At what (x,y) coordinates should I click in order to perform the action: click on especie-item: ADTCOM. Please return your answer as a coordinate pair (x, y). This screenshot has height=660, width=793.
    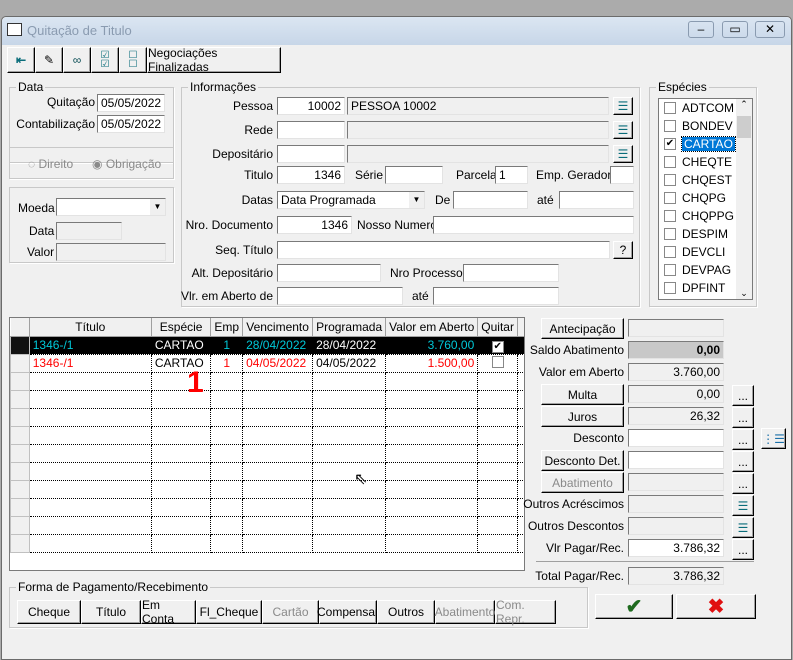
    Looking at the image, I should click on (705, 108).